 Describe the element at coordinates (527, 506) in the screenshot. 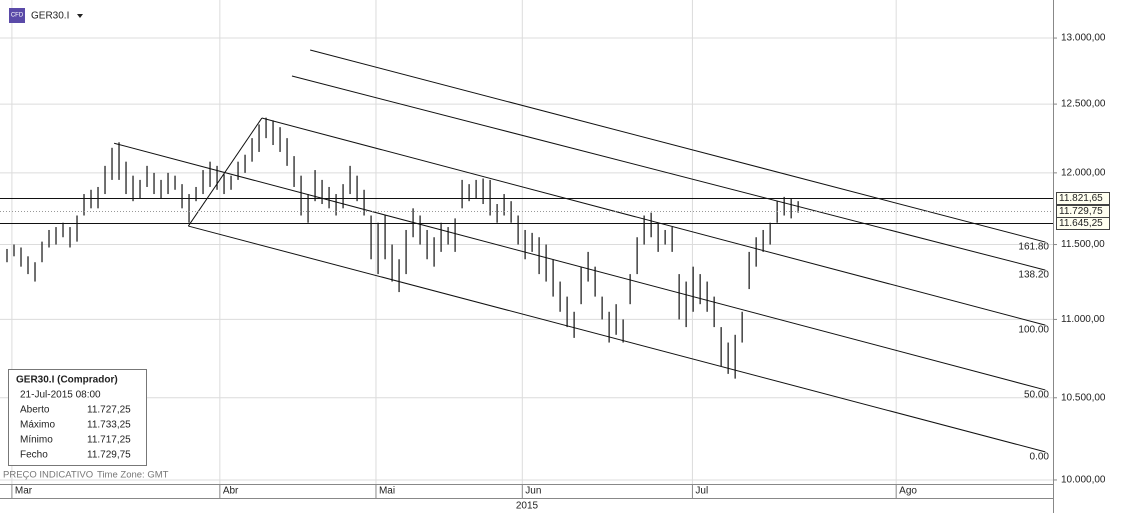

I see `x-axis-title: 2015` at that location.